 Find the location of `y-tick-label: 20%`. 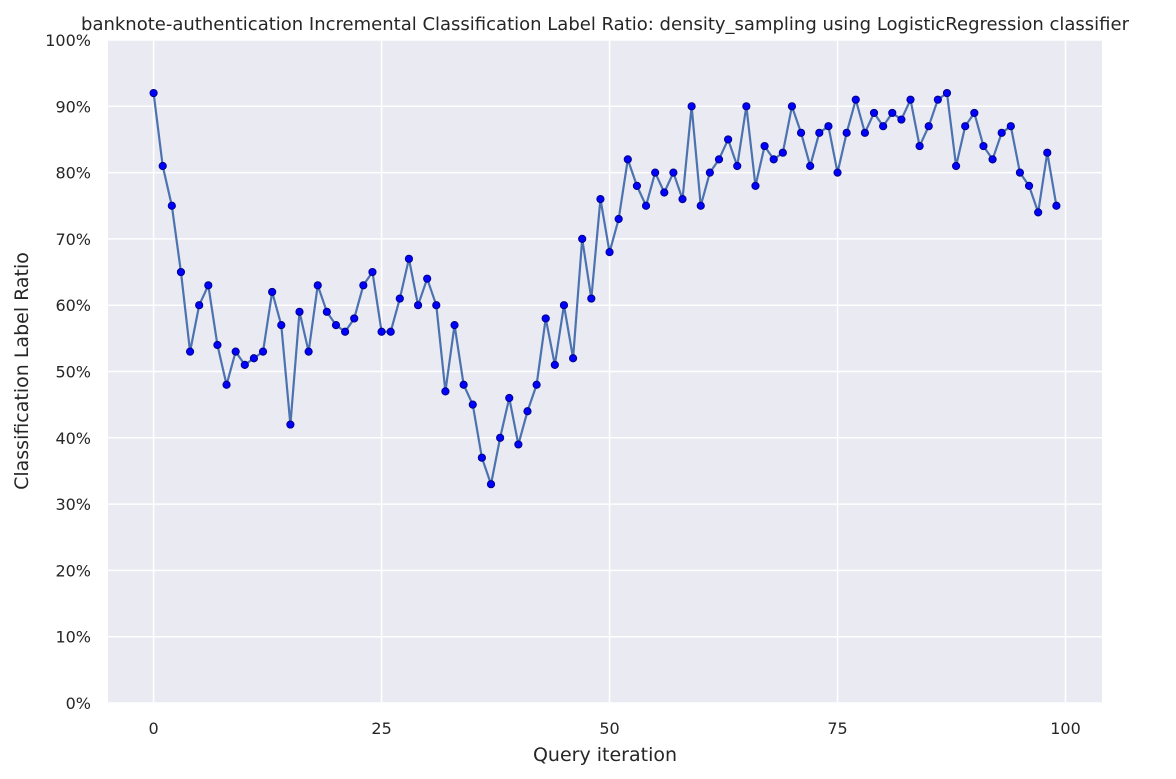

y-tick-label: 20% is located at coordinates (73, 570).